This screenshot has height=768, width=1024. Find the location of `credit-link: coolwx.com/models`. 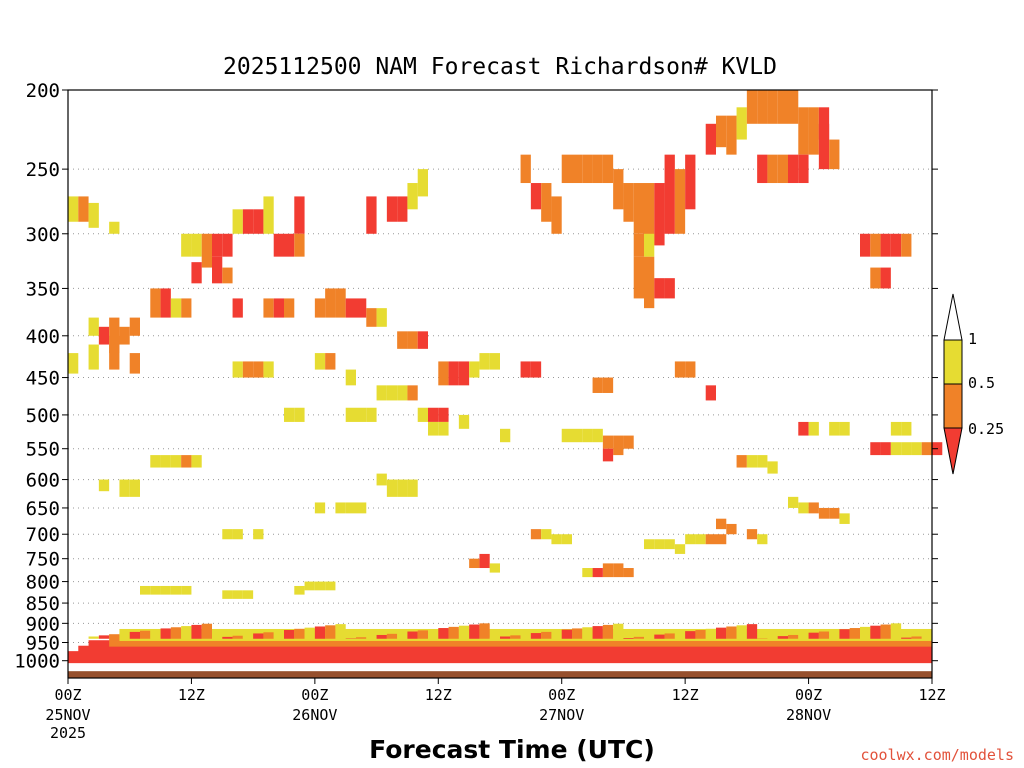

credit-link: coolwx.com/models is located at coordinates (937, 755).